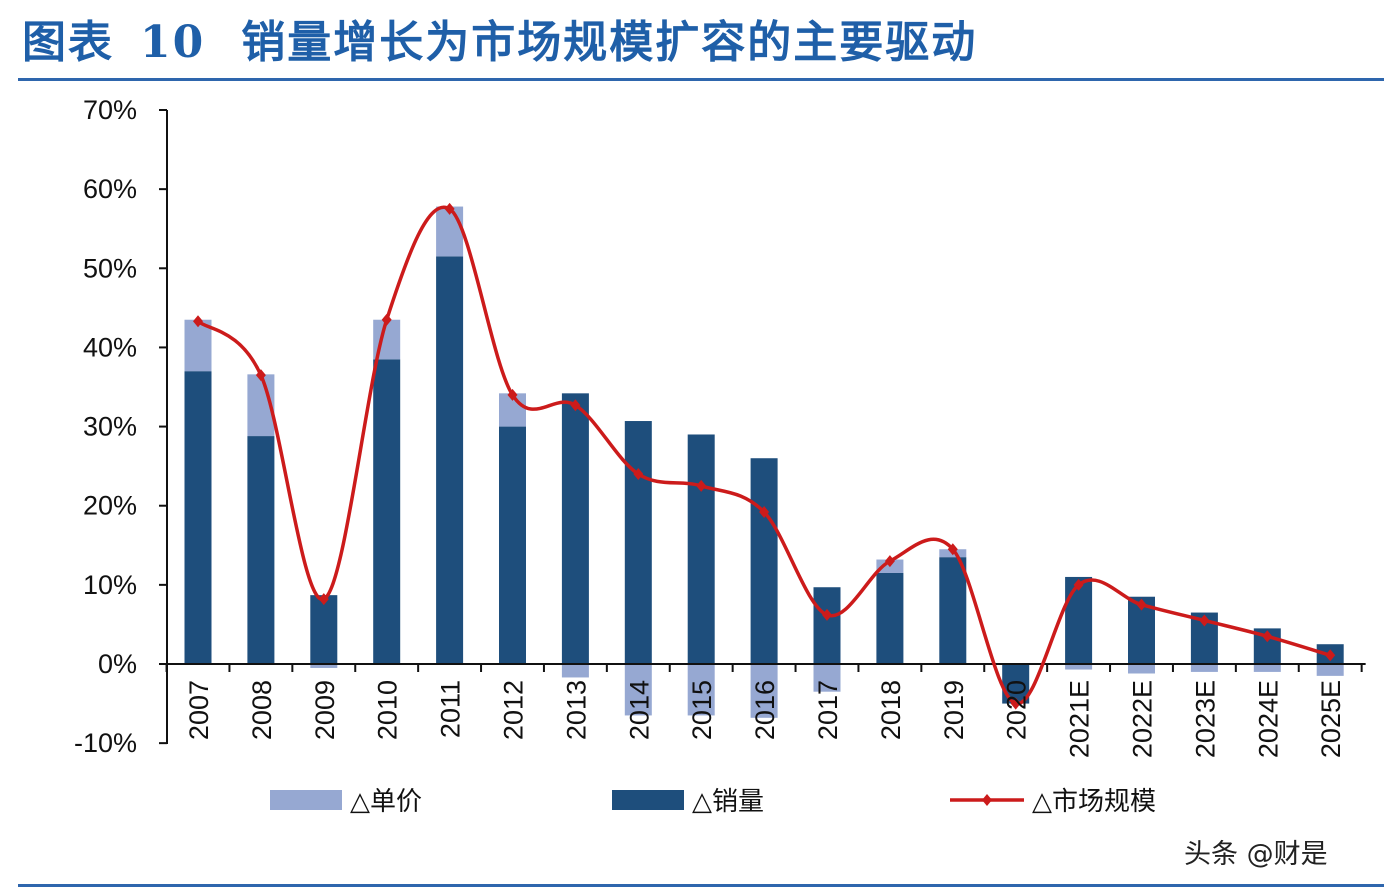 The width and height of the screenshot is (1394, 896). I want to click on y-tick-label: 0%, so click(117, 664).